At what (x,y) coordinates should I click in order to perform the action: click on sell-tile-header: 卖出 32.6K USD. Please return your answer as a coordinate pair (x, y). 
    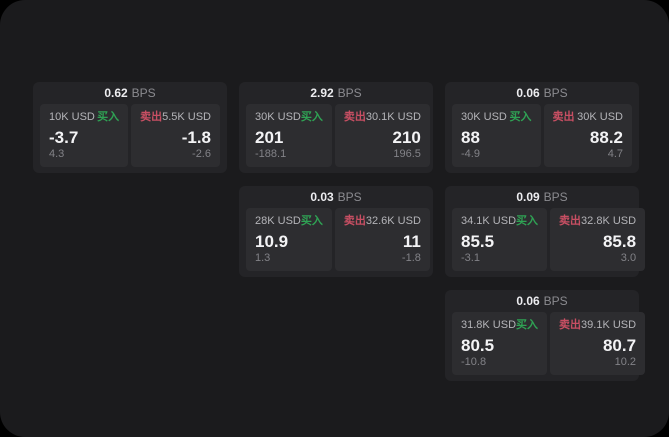
    Looking at the image, I should click on (382, 221).